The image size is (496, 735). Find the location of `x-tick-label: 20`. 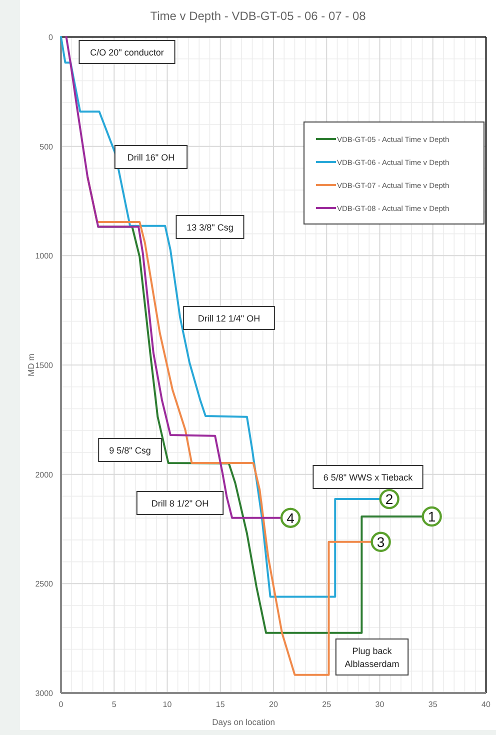

x-tick-label: 20 is located at coordinates (273, 704).